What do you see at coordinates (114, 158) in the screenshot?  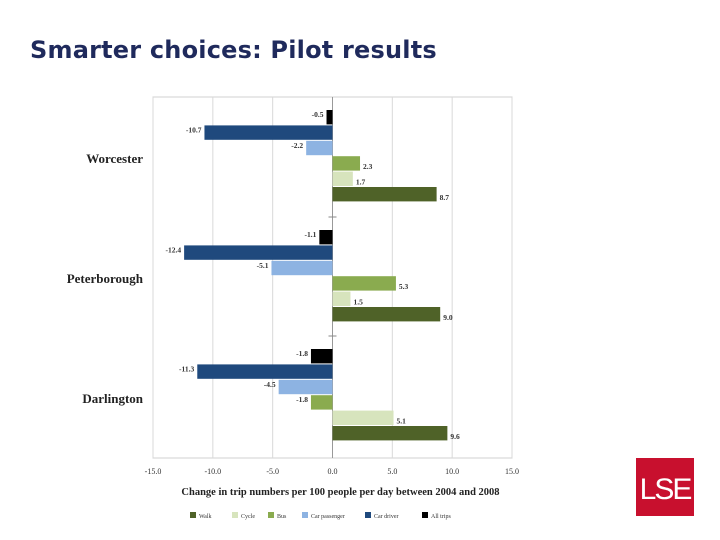 I see `group-label: Worcester` at bounding box center [114, 158].